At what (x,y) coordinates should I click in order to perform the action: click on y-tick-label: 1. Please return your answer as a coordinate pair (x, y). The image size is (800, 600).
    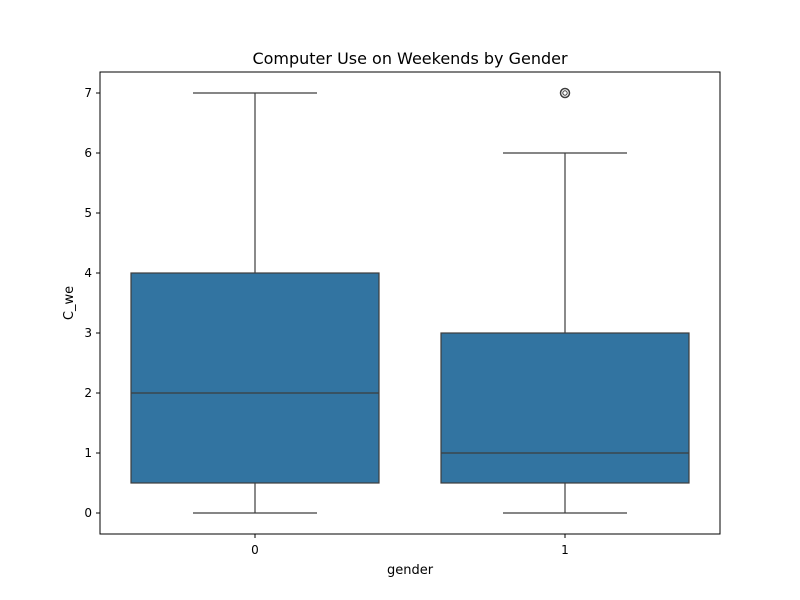
    Looking at the image, I should click on (88, 453).